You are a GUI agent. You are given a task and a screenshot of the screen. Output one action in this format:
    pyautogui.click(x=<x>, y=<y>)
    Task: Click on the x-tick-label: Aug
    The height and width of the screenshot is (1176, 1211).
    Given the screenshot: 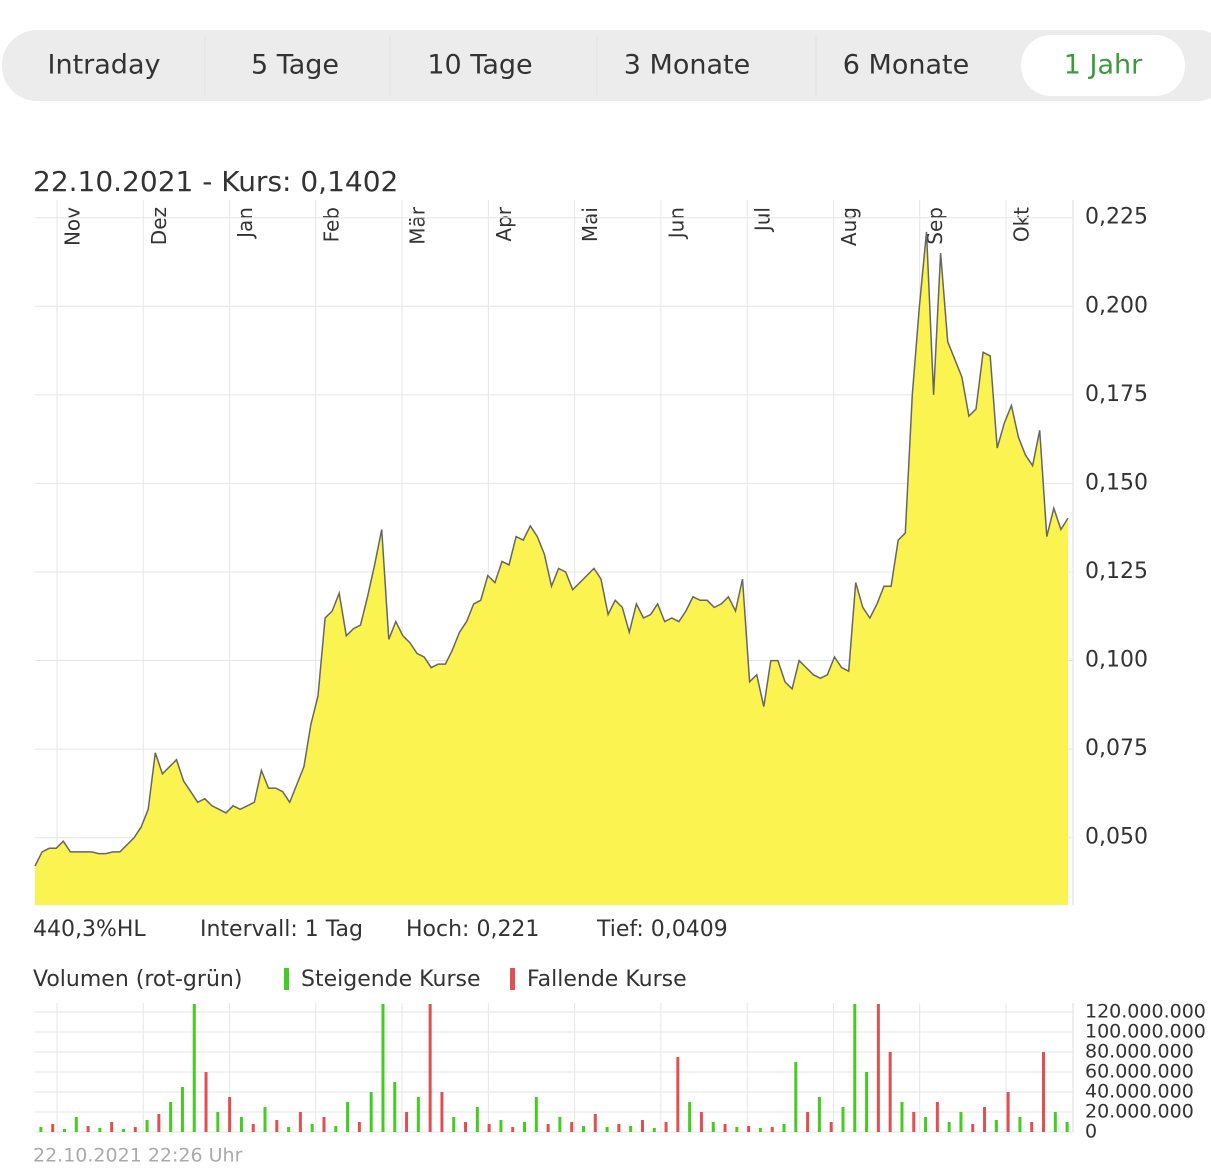 What is the action you would take?
    pyautogui.click(x=849, y=226)
    